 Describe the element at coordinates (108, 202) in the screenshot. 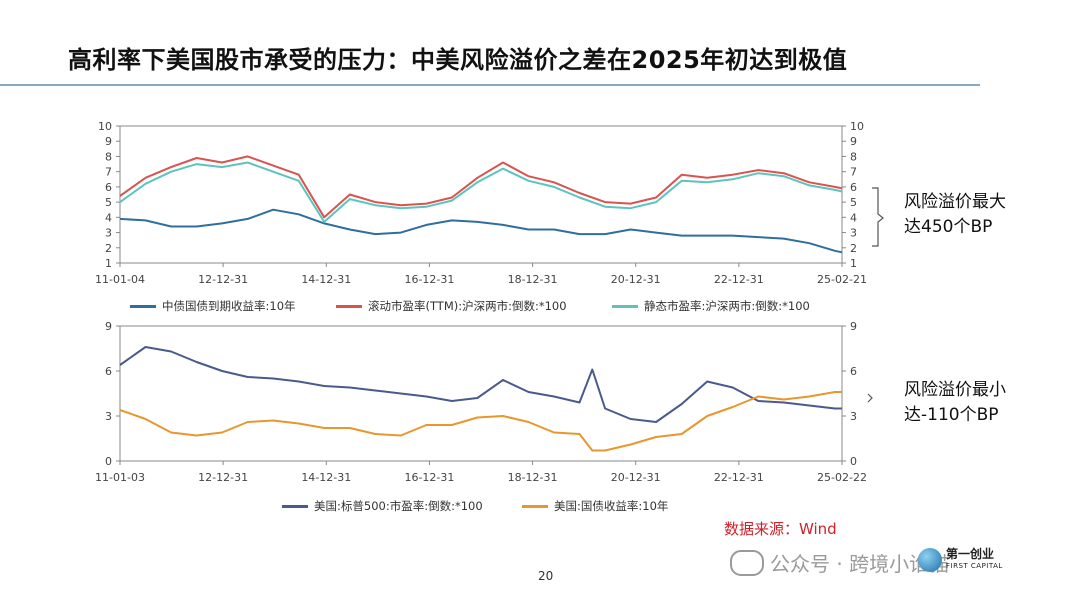

I see `y-tick-label-left: 5` at that location.